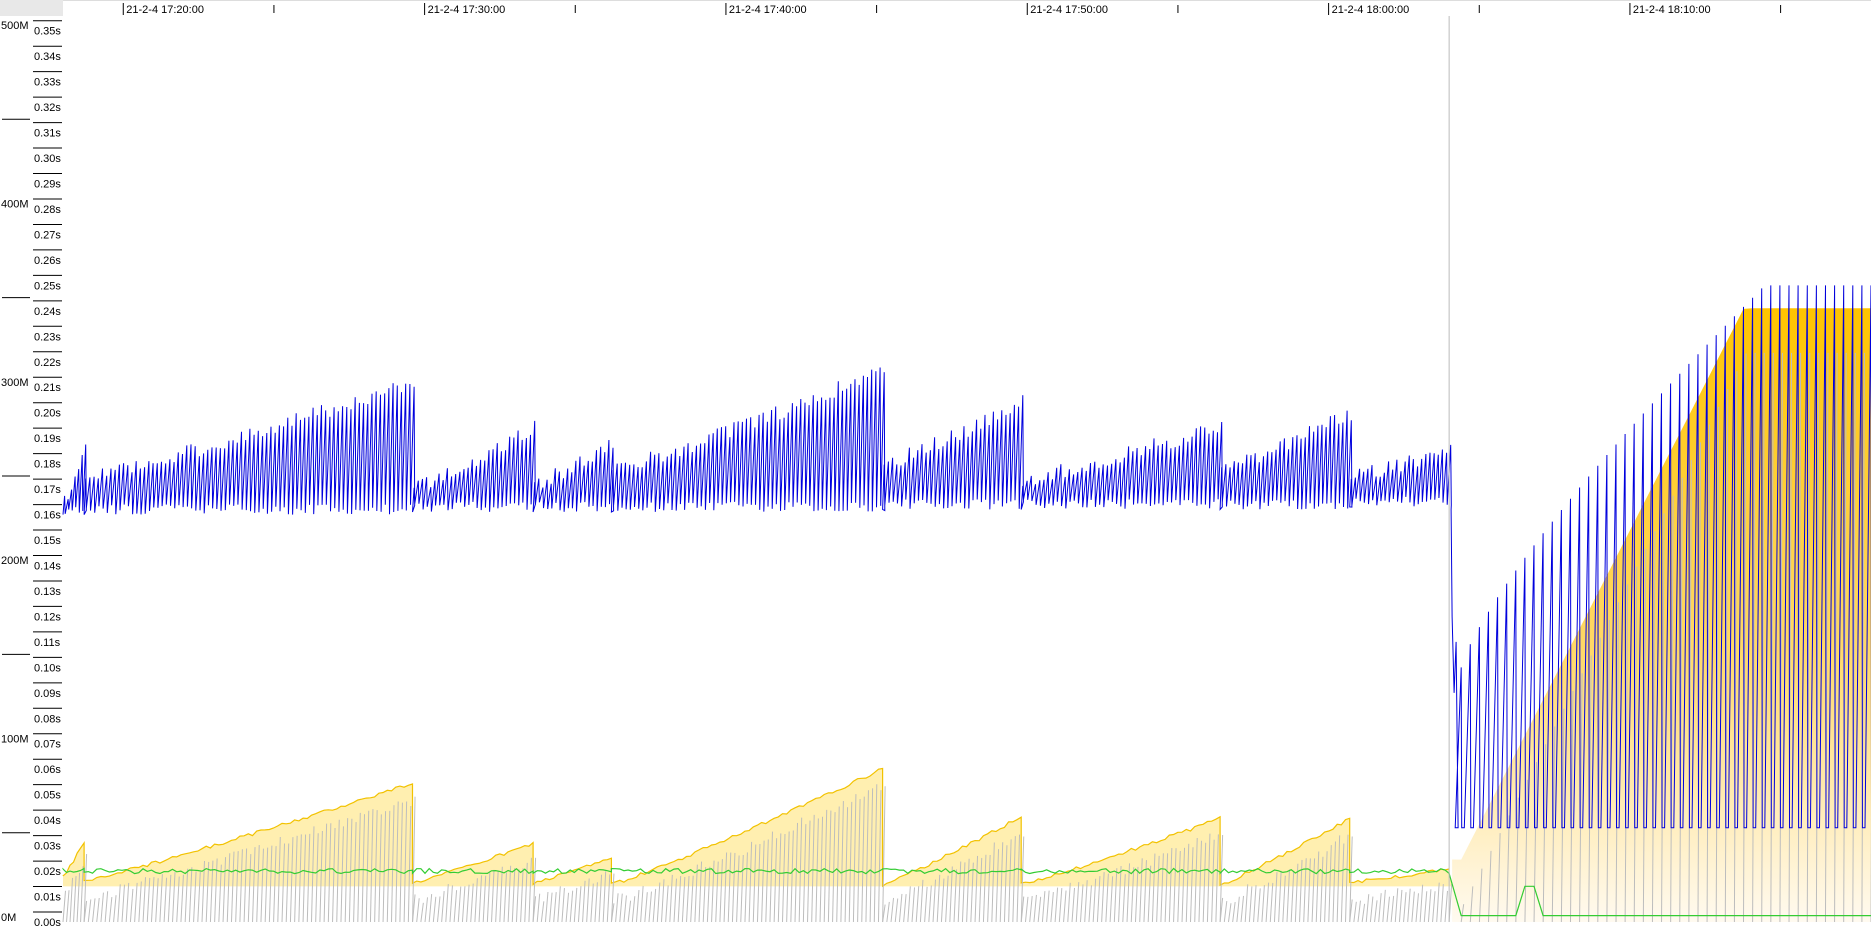 The width and height of the screenshot is (1871, 930). Describe the element at coordinates (47, 286) in the screenshot. I see `pause-tick-label: 0.25s` at that location.